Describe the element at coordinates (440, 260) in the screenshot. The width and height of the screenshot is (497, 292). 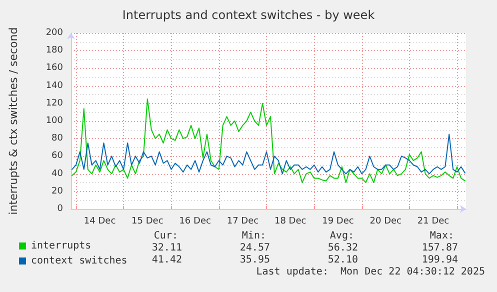
I see `text: 199.94` at that location.